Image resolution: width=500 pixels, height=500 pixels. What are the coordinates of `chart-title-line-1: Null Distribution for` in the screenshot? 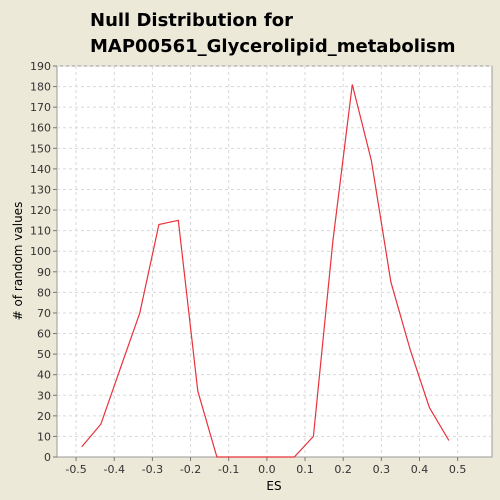 It's located at (191, 20).